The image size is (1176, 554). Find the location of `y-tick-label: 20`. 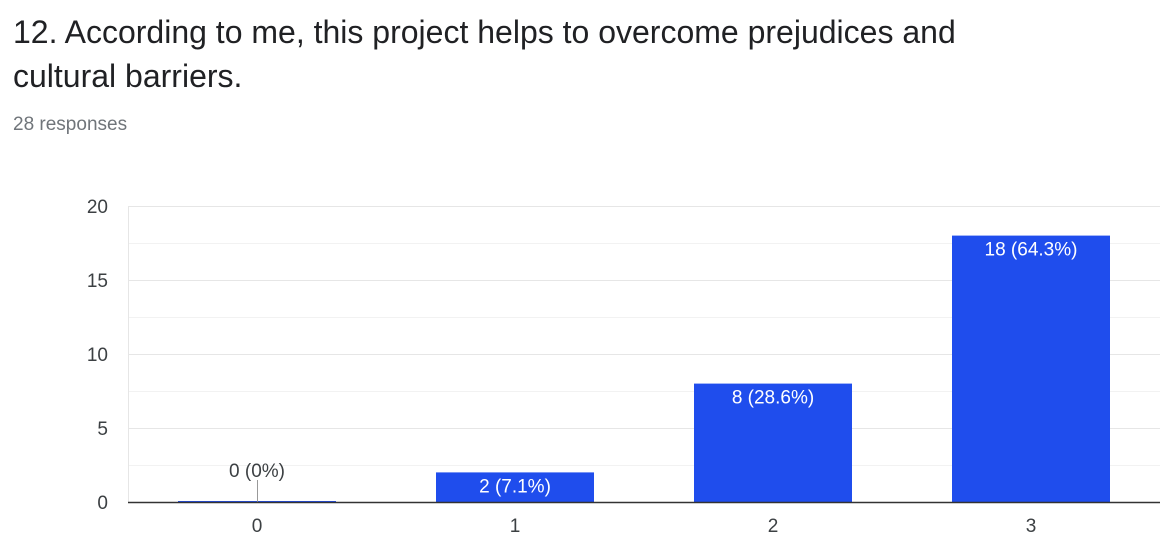

y-tick-label: 20 is located at coordinates (97, 207).